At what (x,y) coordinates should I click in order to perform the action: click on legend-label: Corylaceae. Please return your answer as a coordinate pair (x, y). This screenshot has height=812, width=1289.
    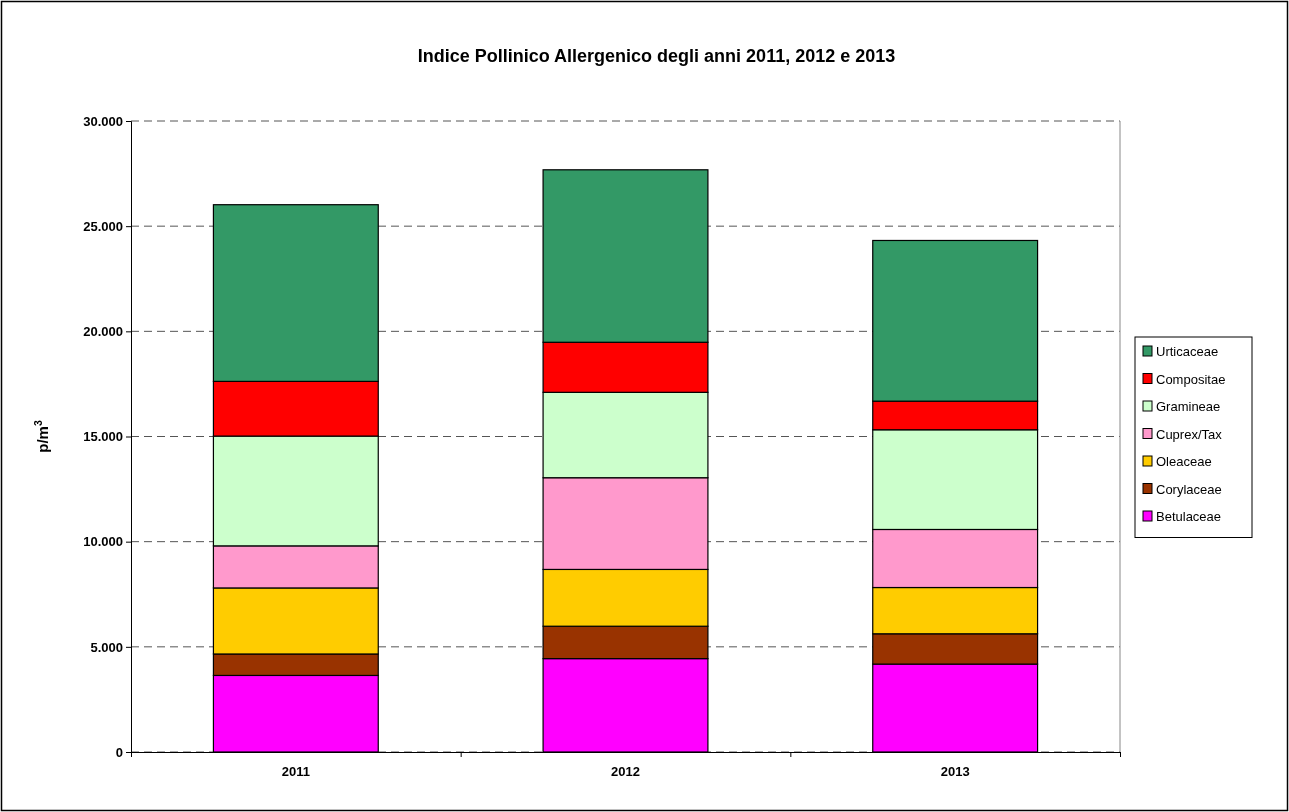
    Looking at the image, I should click on (1189, 489).